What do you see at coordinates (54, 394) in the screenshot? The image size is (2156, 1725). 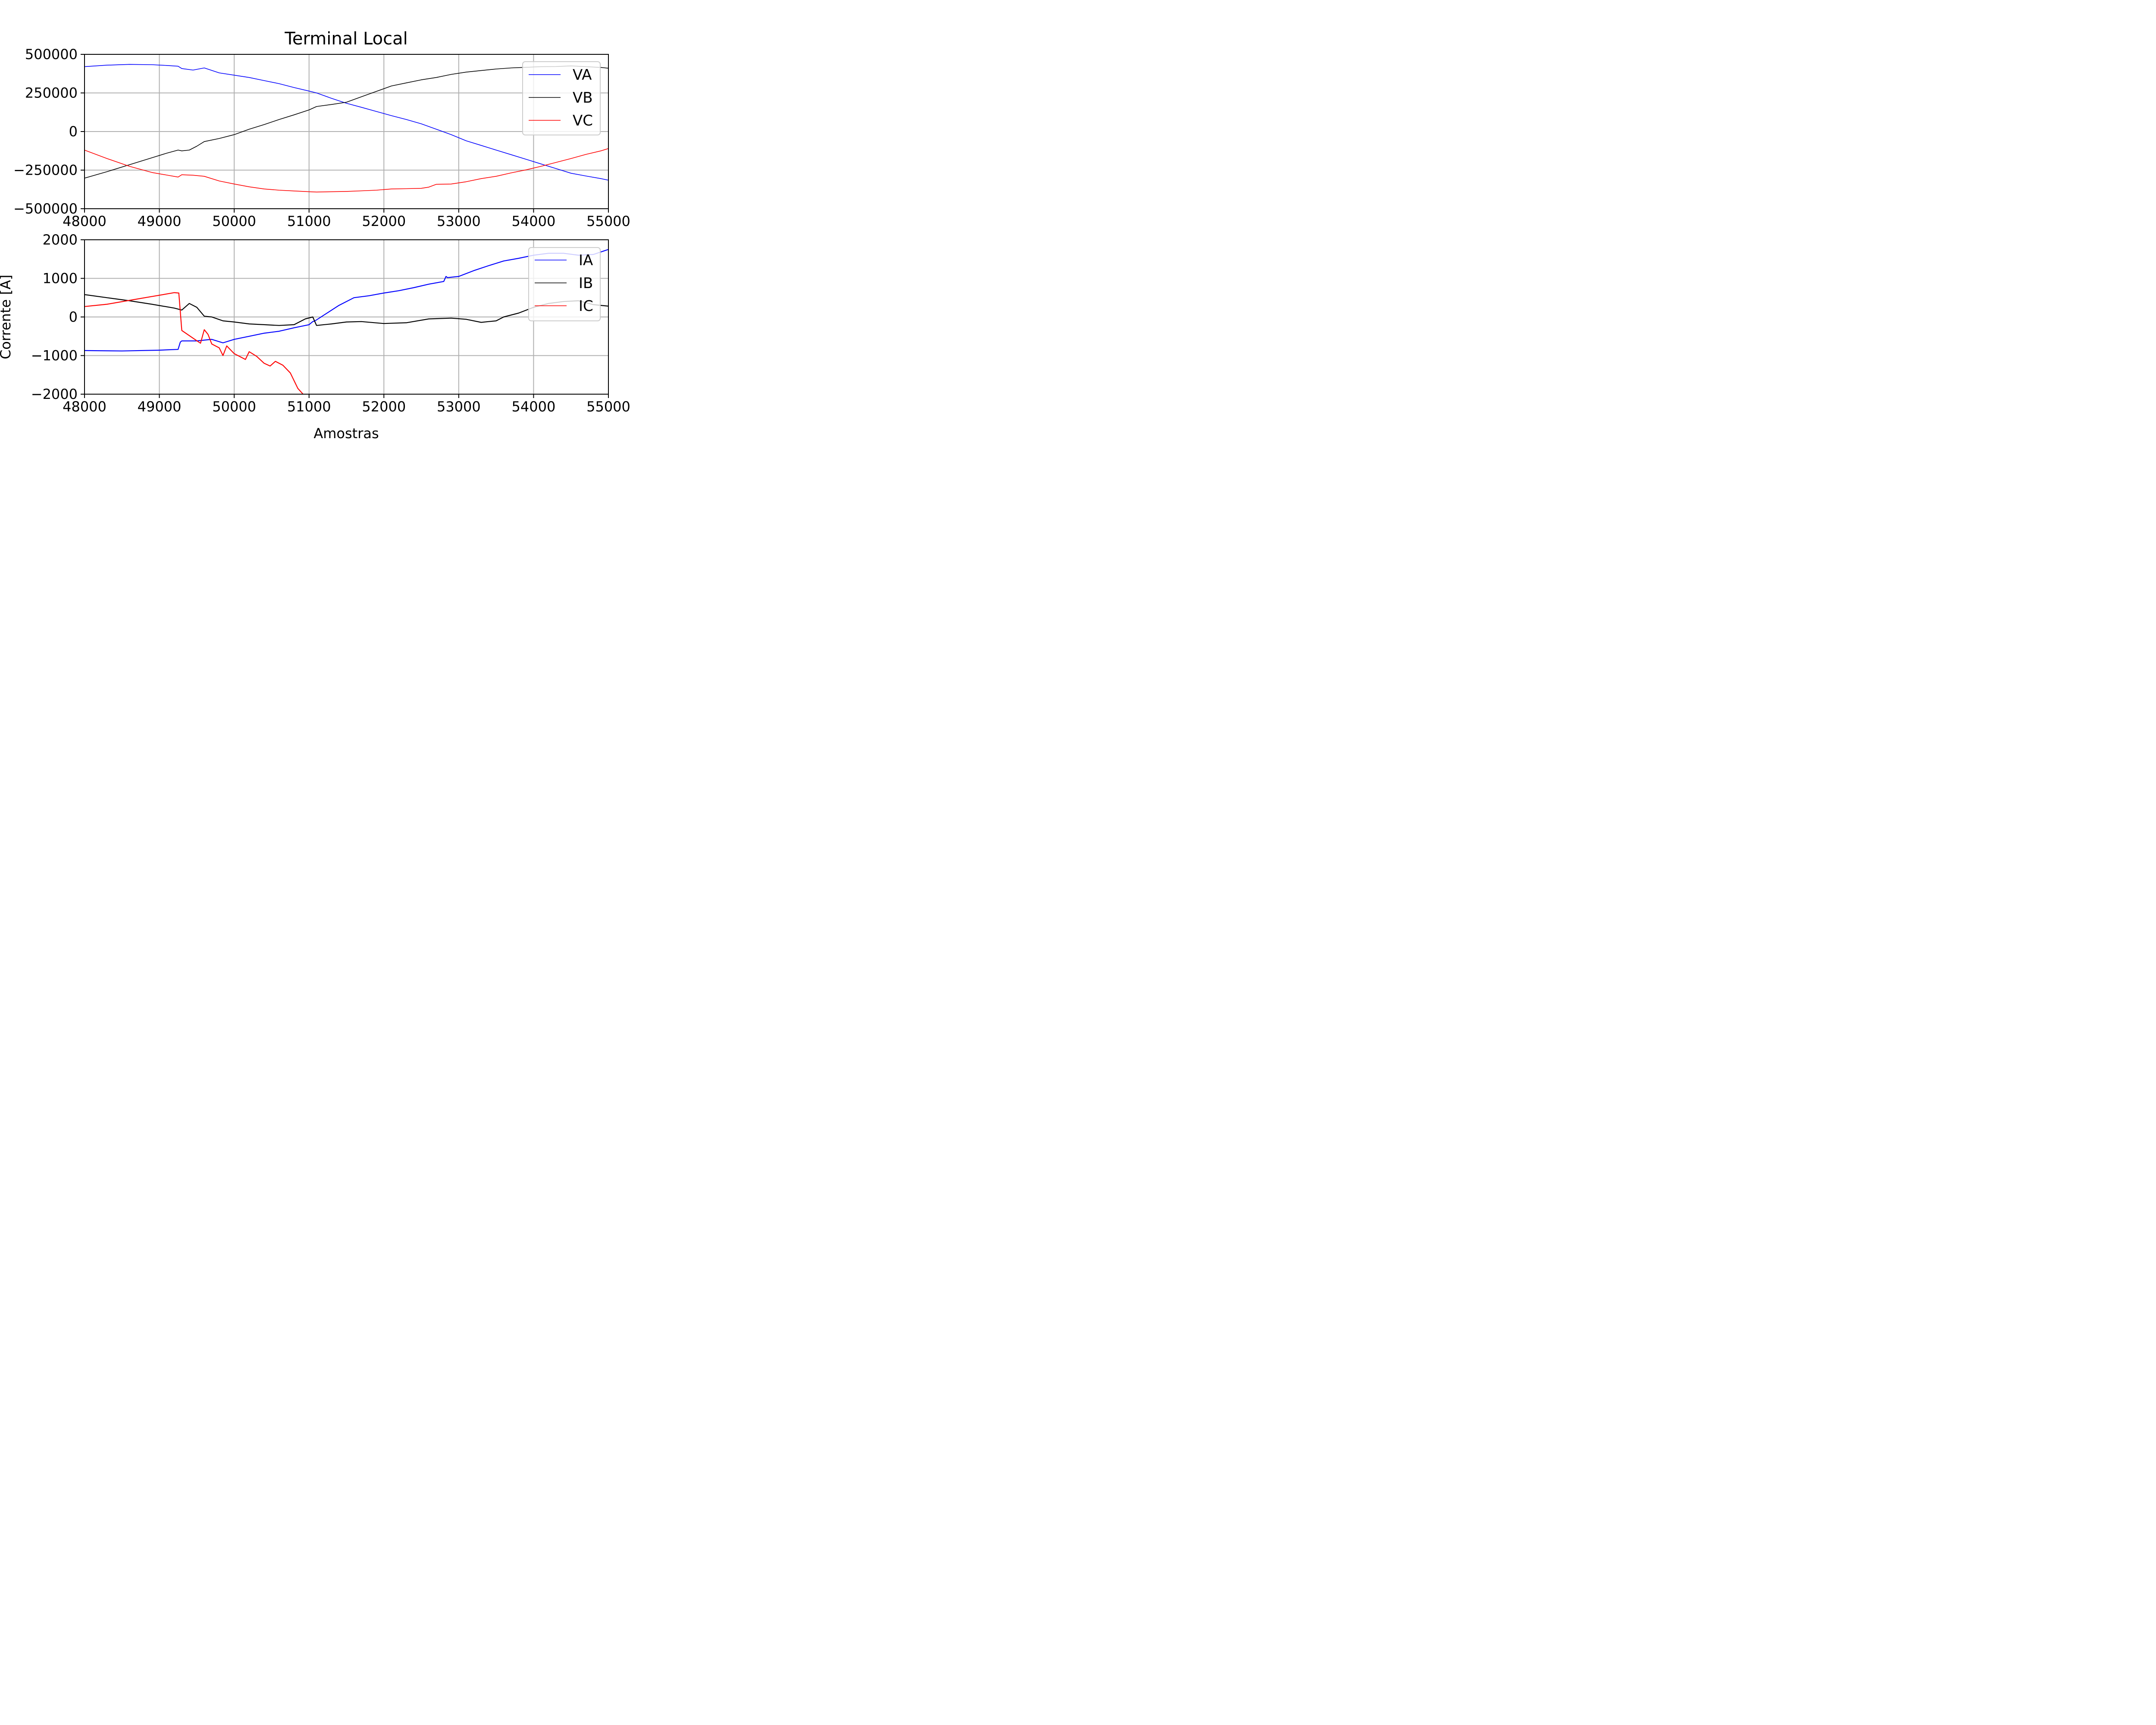 I see `current-y-tick-label: −2000` at bounding box center [54, 394].